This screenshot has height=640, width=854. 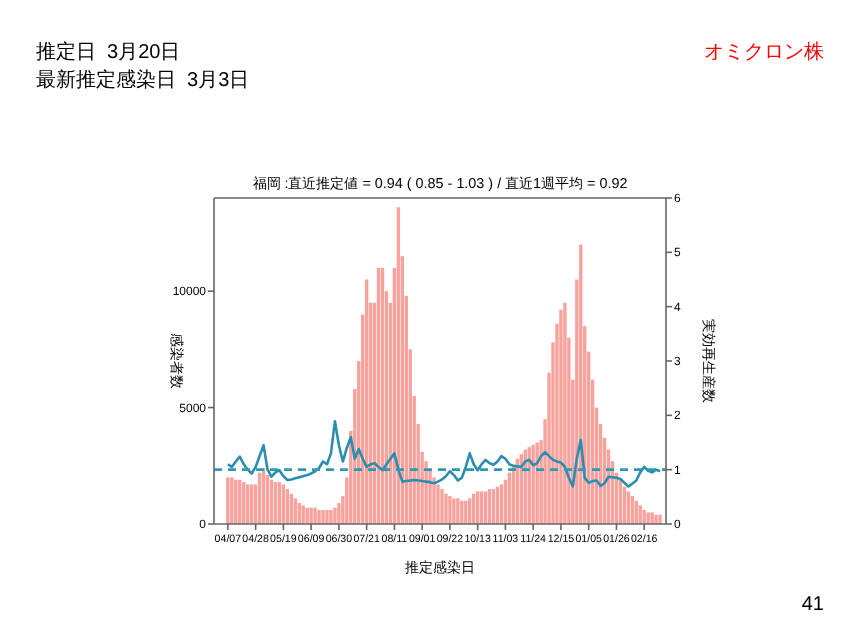 What do you see at coordinates (143, 80) in the screenshot?
I see `text: 最新推定感染日 3月3日` at bounding box center [143, 80].